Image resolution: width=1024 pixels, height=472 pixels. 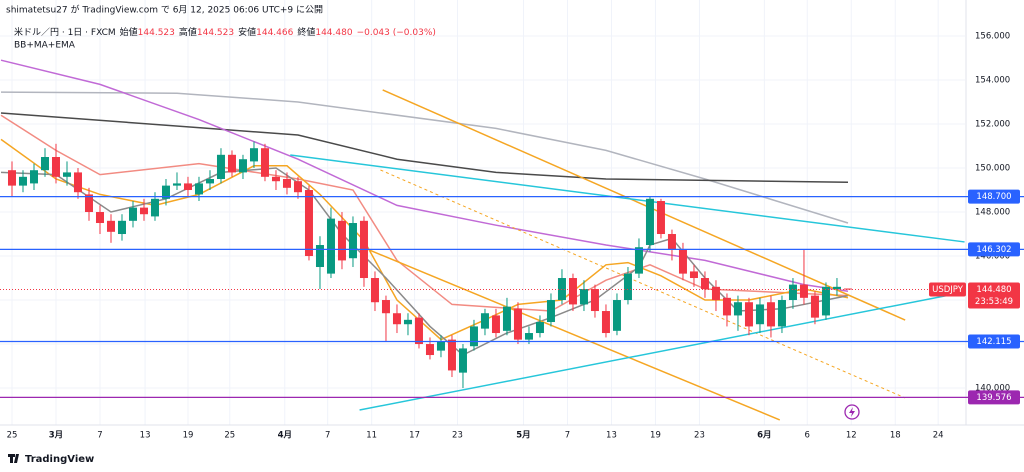 I want to click on level-label: 142.115, so click(x=993, y=342).